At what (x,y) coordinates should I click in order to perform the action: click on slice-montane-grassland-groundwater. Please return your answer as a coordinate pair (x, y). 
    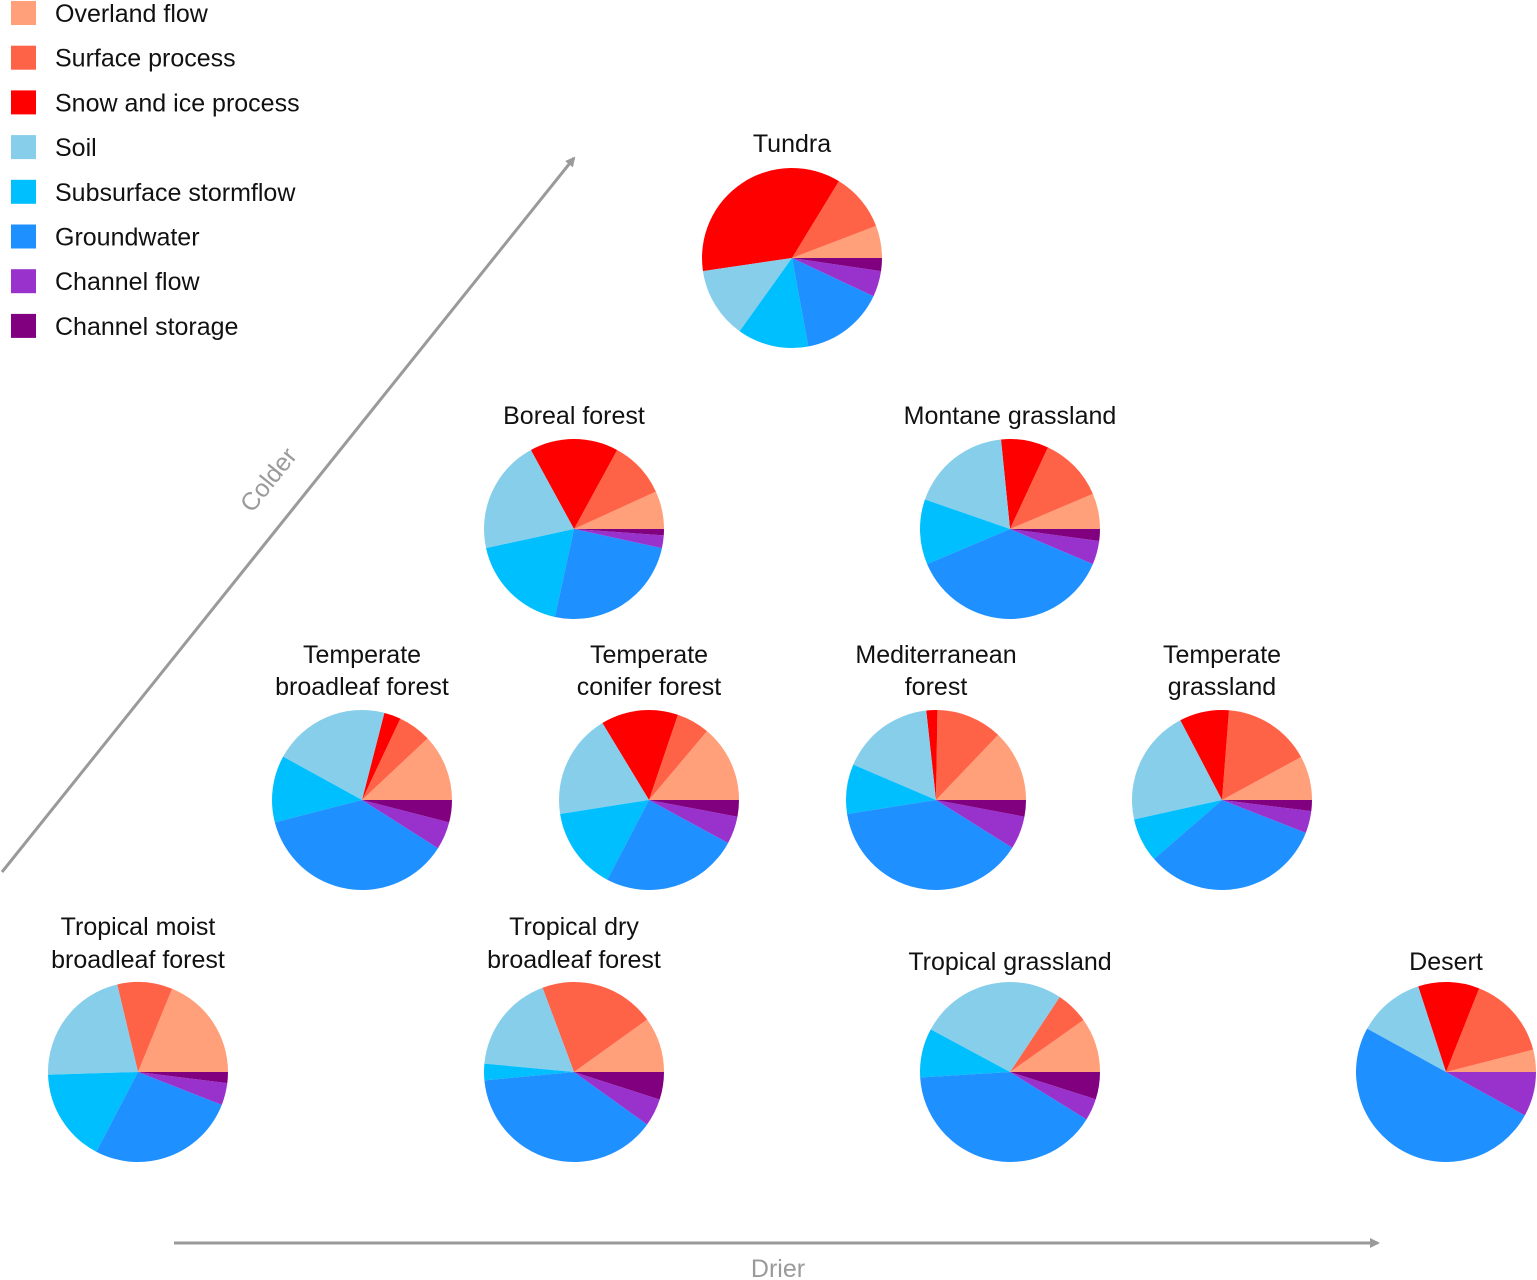
    Looking at the image, I should click on (1010, 574).